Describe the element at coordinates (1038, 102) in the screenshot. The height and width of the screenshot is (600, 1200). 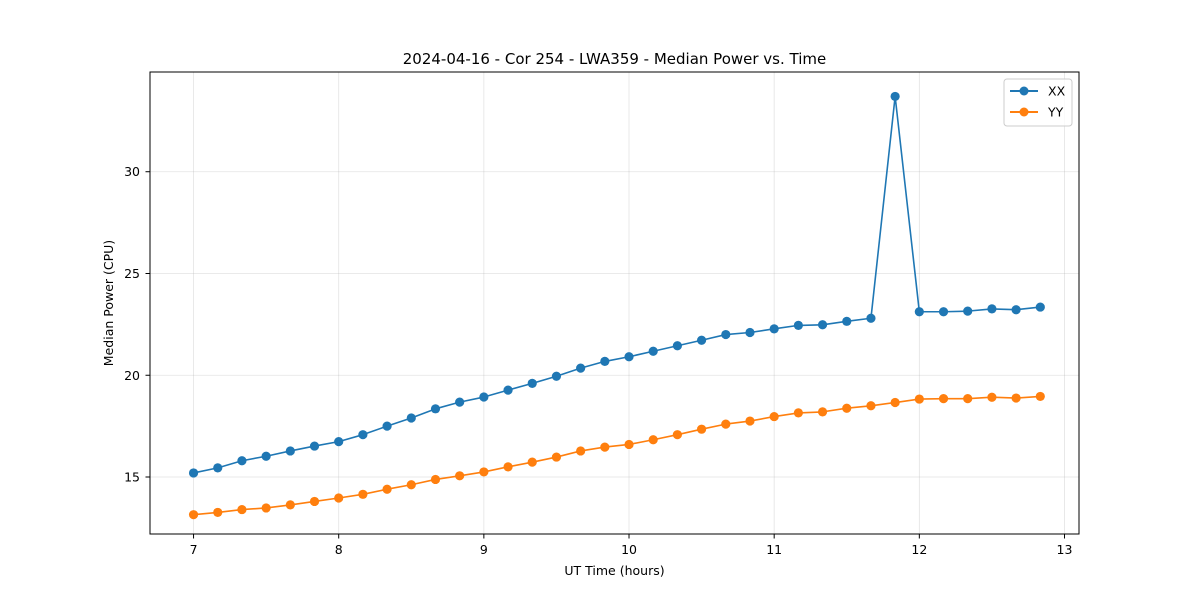
I see `legend: XX YY` at that location.